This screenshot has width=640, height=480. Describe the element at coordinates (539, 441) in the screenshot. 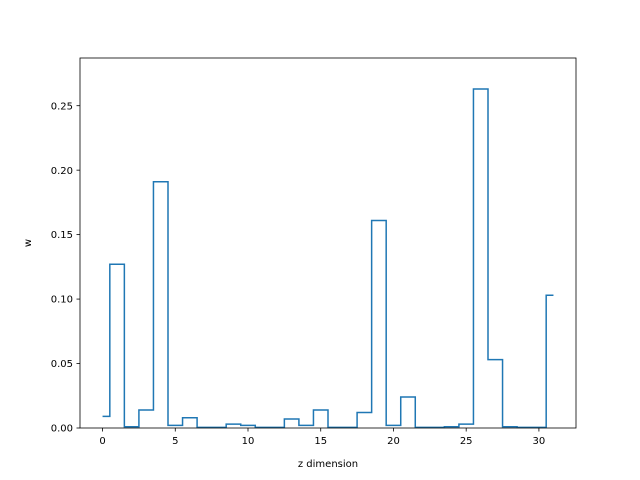

I see `x-tick-label: 30` at that location.